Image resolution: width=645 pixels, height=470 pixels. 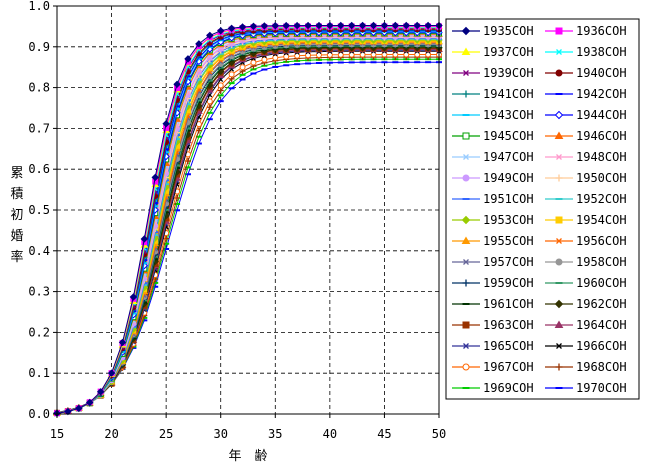 What do you see at coordinates (508, 283) in the screenshot?
I see `legend-label: 1959COH` at bounding box center [508, 283].